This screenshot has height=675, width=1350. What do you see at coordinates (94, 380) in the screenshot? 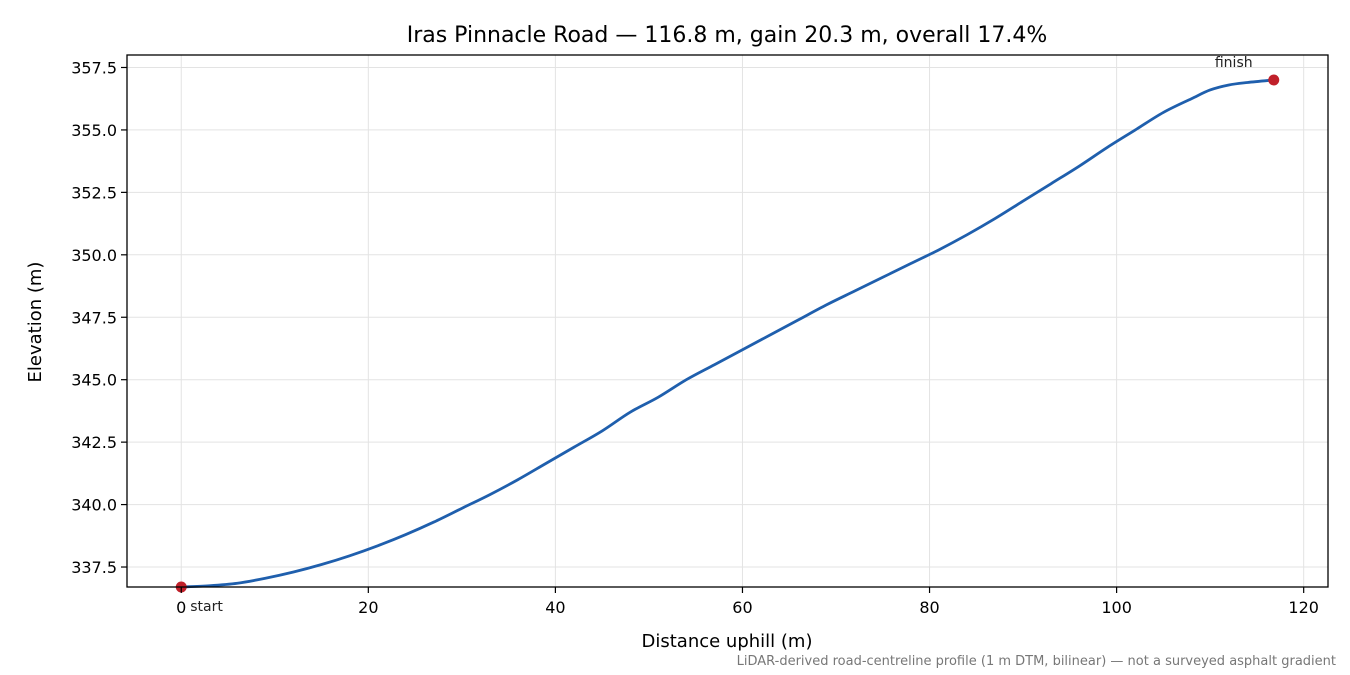
I see `y-tick-label: 345.0` at bounding box center [94, 380].